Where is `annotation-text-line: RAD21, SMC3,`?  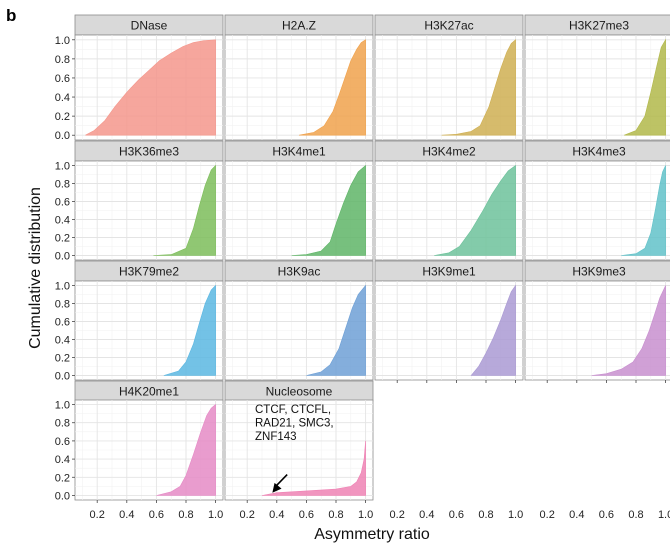
annotation-text-line: RAD21, SMC3, is located at coordinates (294, 424).